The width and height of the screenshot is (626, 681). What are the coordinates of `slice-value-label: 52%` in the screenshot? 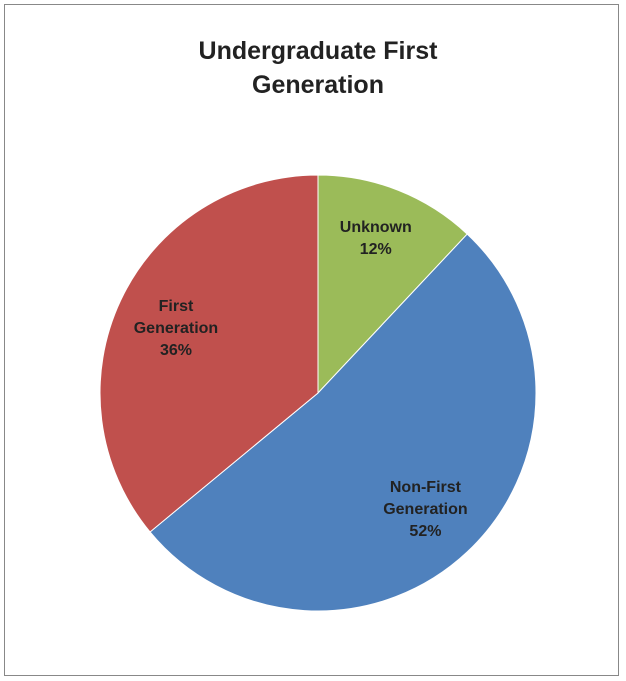 It's located at (425, 532).